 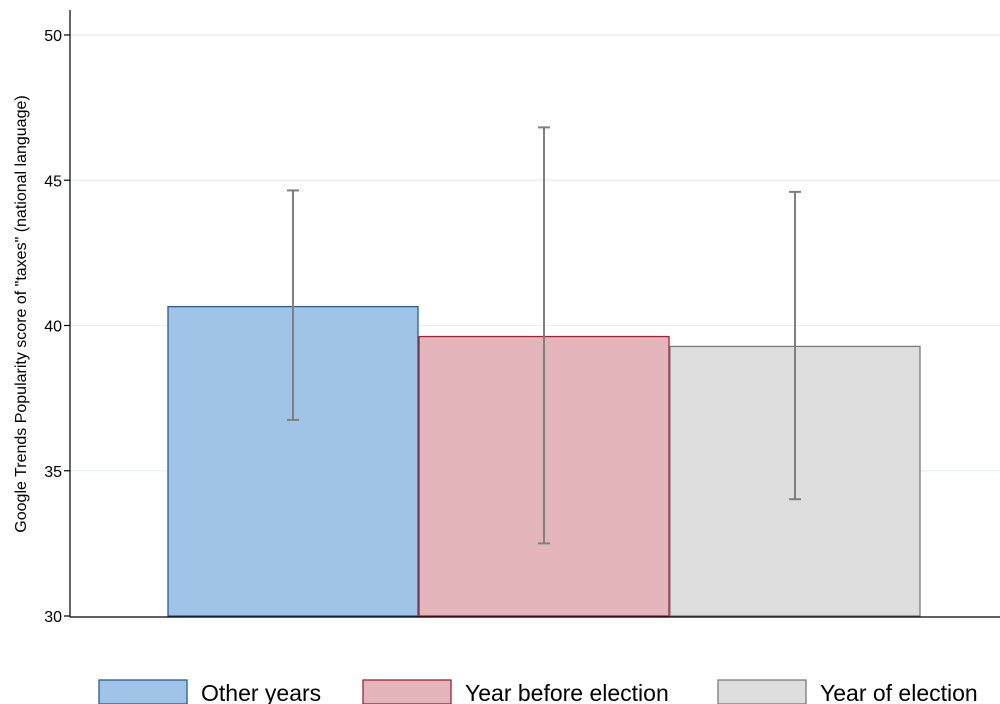 I want to click on y-tick-label: 30, so click(x=53, y=617).